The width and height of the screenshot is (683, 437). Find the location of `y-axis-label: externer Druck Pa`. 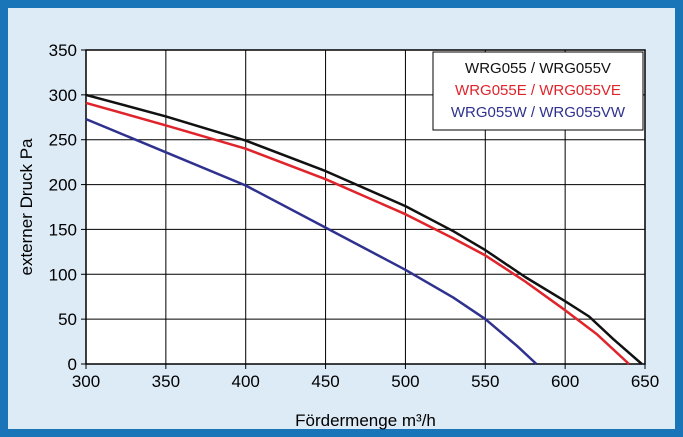

y-axis-label: externer Druck Pa is located at coordinates (26, 207).